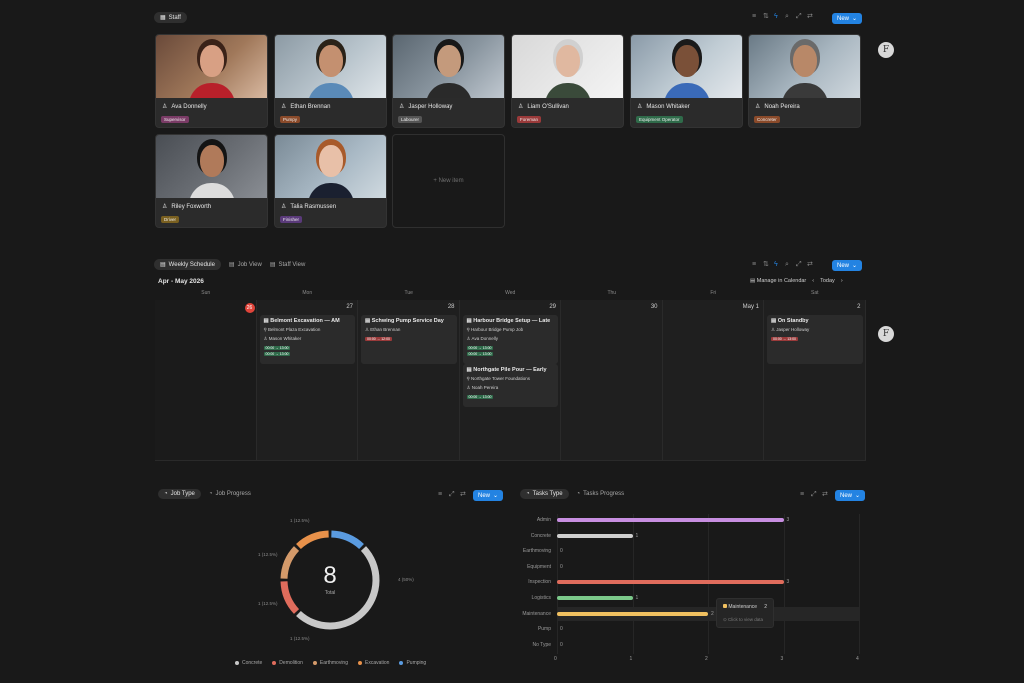  I want to click on tab-tasks-type: ◔ Tasks Type, so click(544, 494).